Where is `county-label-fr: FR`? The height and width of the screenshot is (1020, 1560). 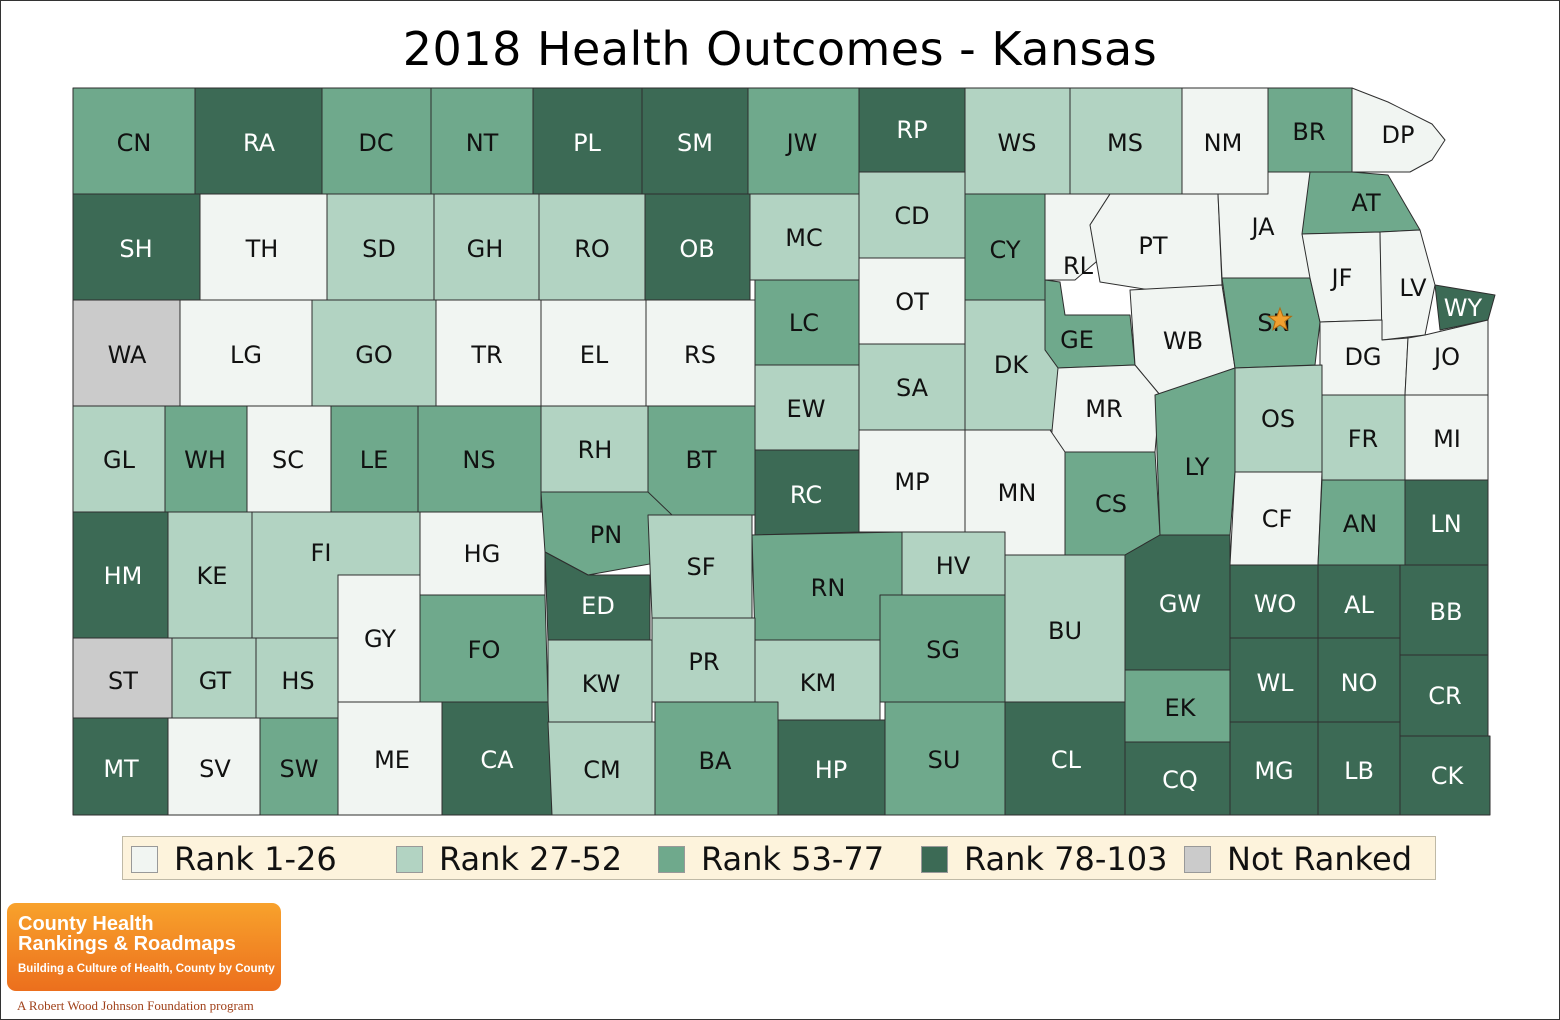 county-label-fr: FR is located at coordinates (1363, 439).